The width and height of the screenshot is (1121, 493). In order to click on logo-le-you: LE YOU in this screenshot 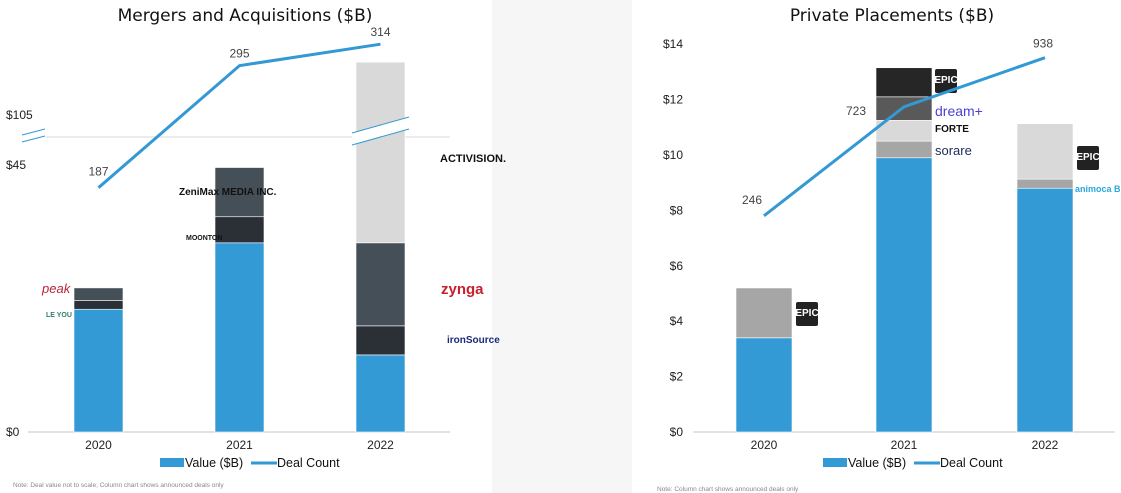, I will do `click(59, 315)`.